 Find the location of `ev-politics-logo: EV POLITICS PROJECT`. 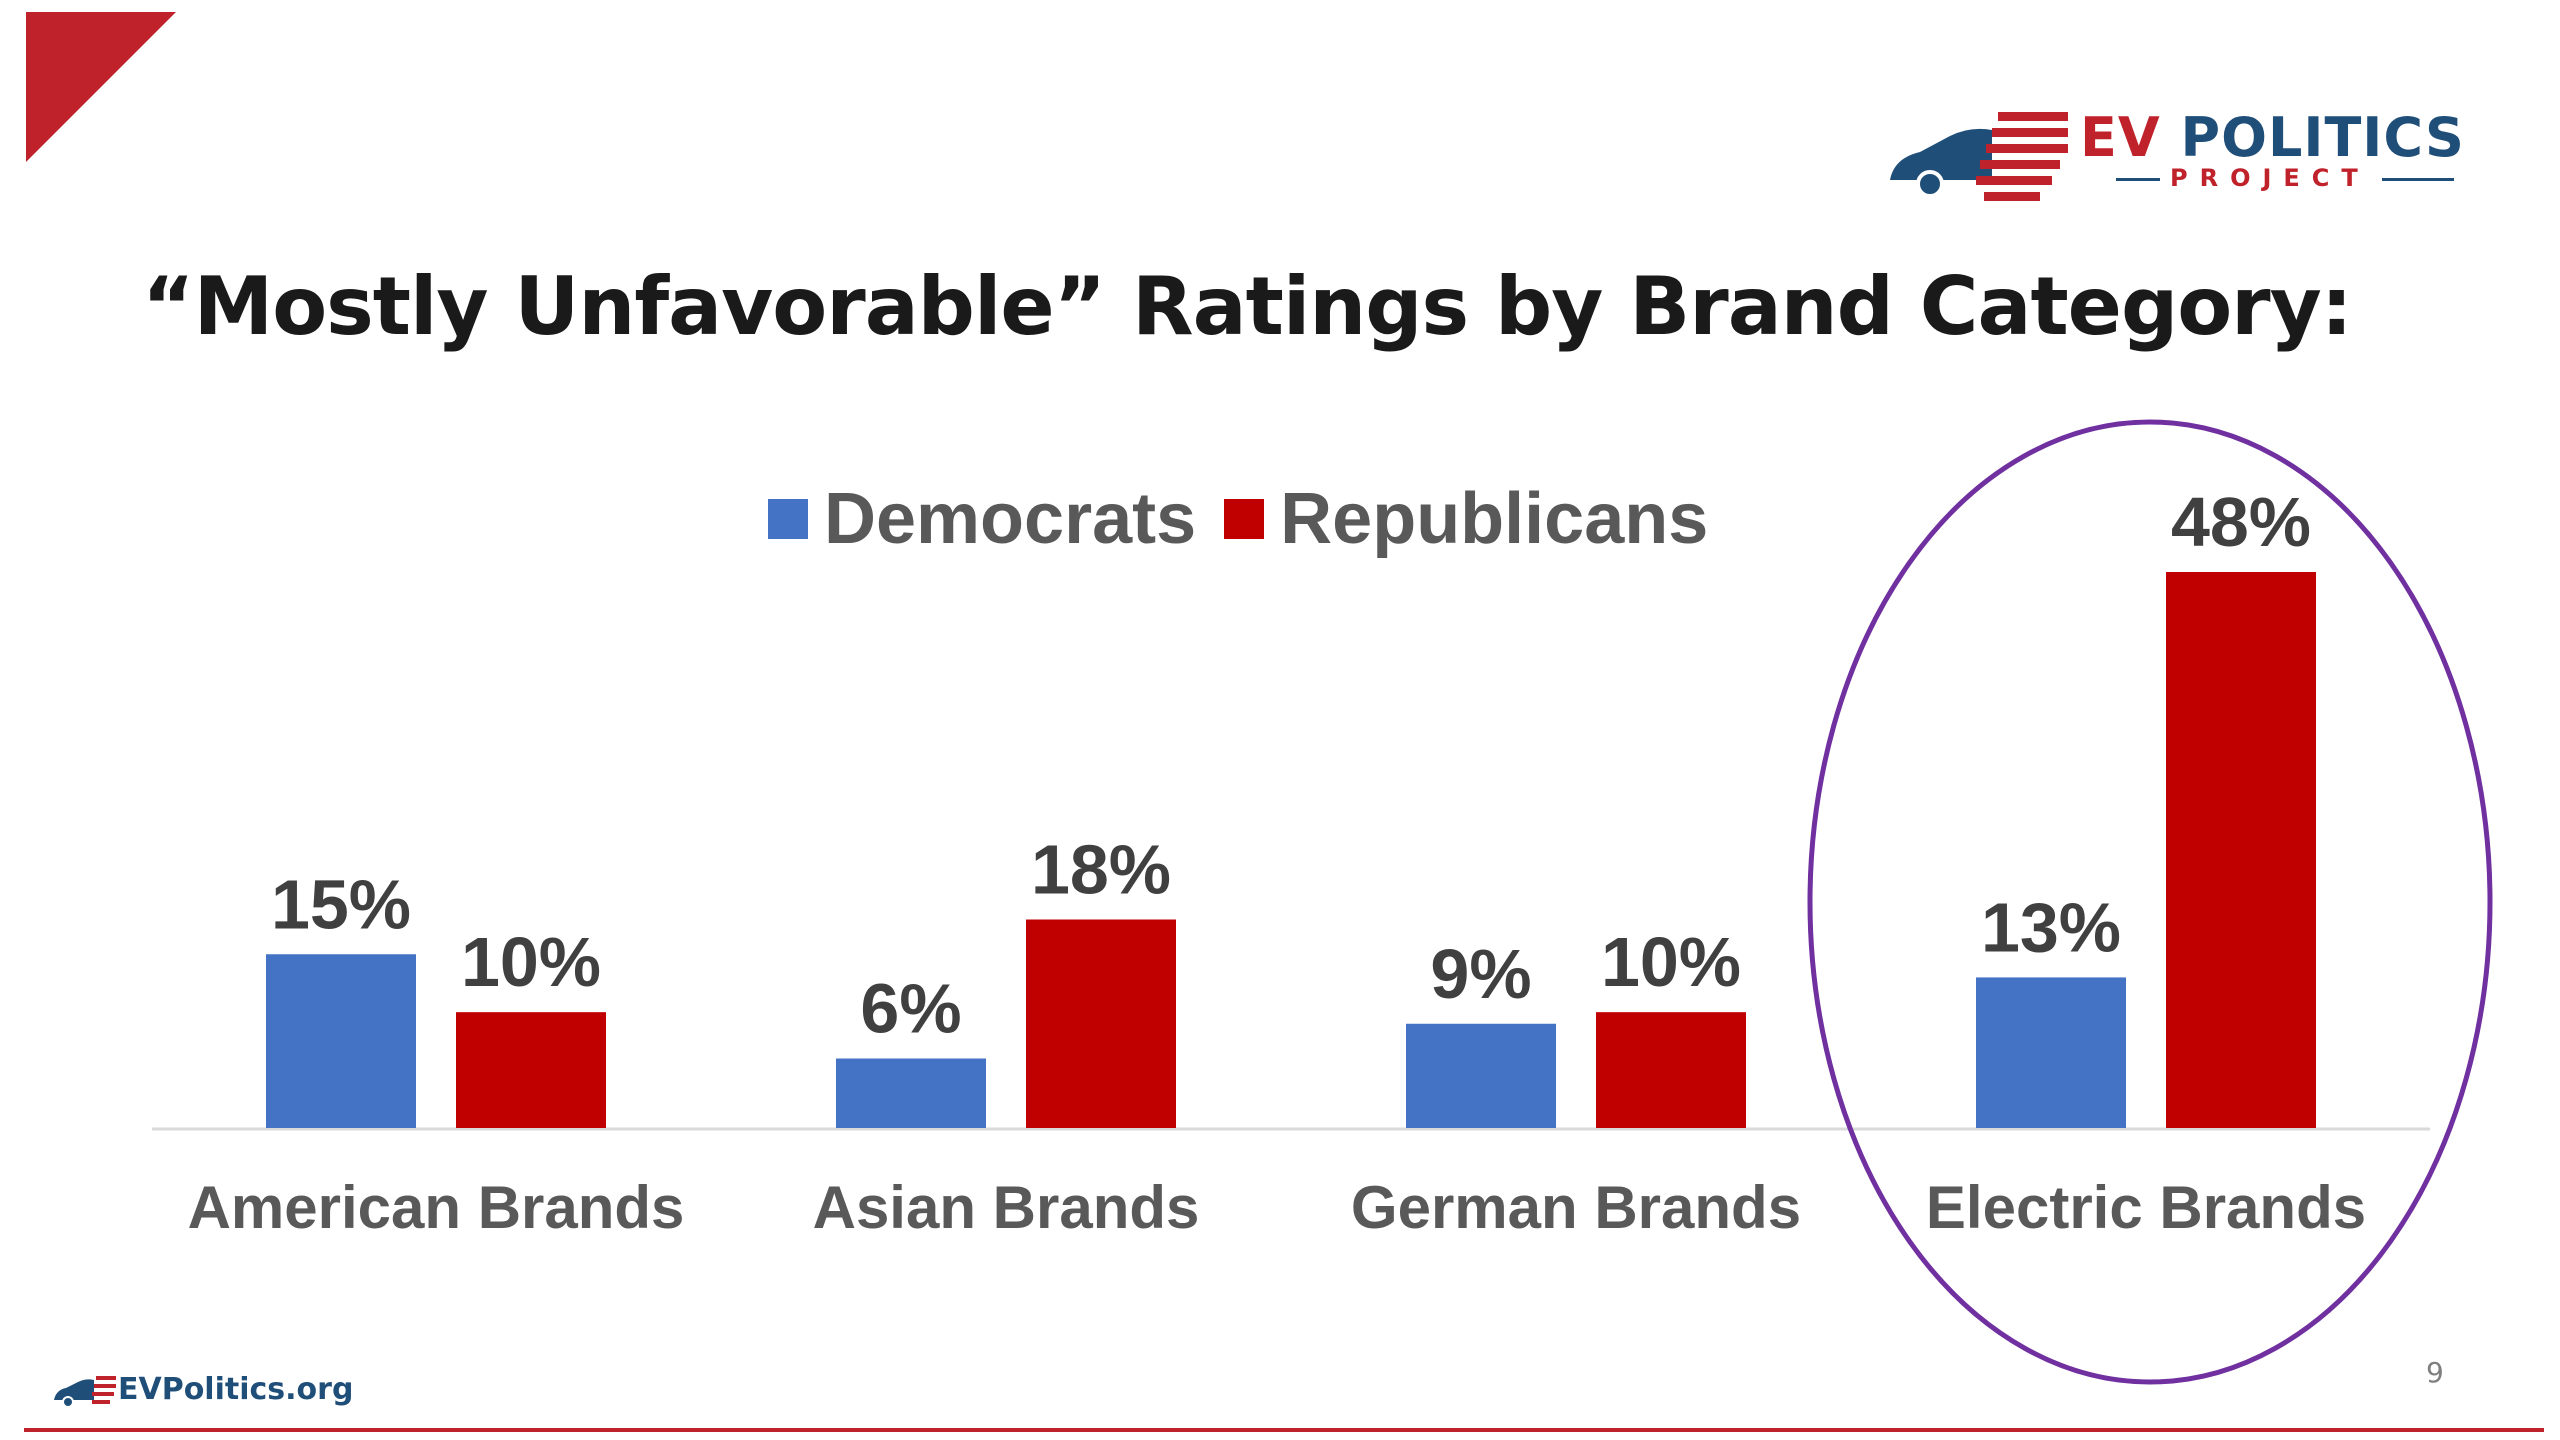

ev-politics-logo: EV POLITICS PROJECT is located at coordinates (2172, 155).